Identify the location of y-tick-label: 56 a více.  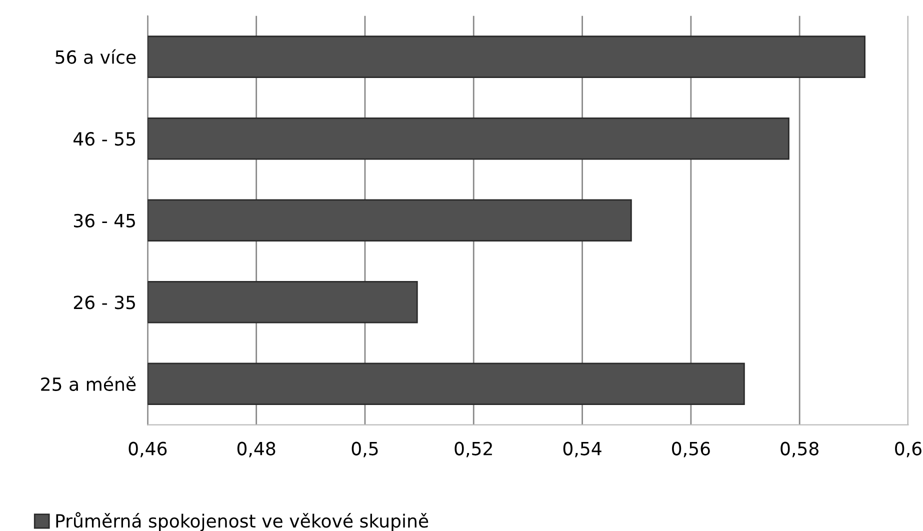
(96, 56).